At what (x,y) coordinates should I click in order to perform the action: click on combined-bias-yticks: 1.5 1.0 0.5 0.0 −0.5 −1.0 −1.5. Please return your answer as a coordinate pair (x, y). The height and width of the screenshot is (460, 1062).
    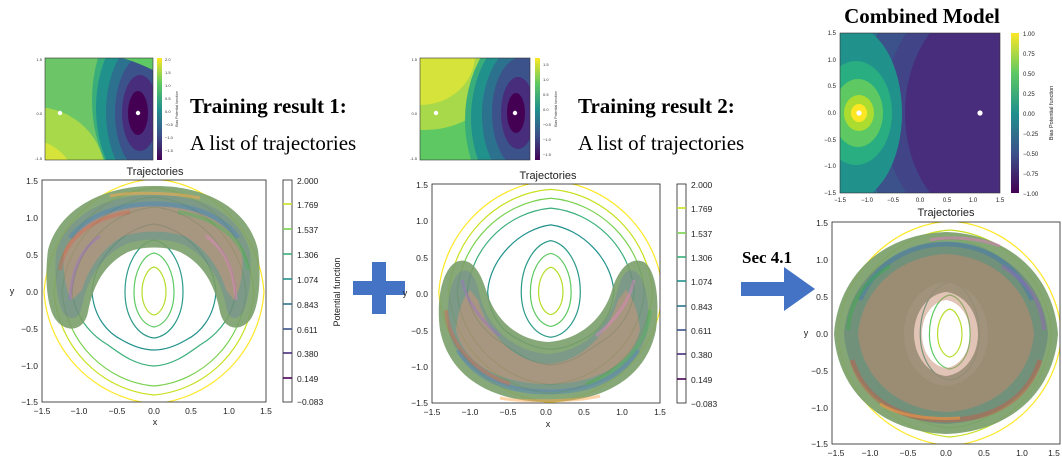
    Looking at the image, I should click on (830, 114).